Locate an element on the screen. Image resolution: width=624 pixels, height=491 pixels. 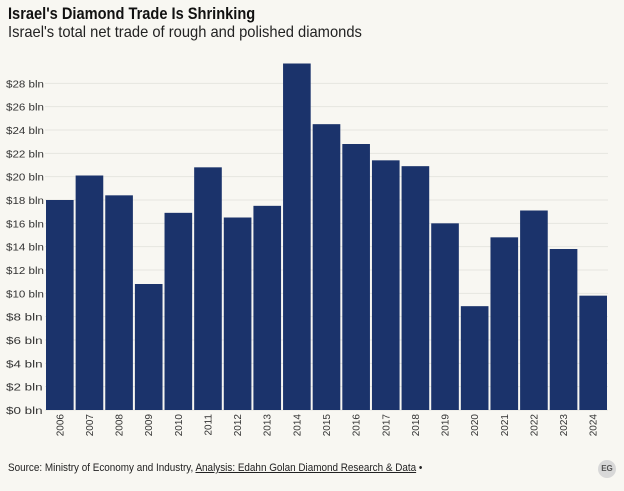
y-tick-label: $28 bln is located at coordinates (25, 84).